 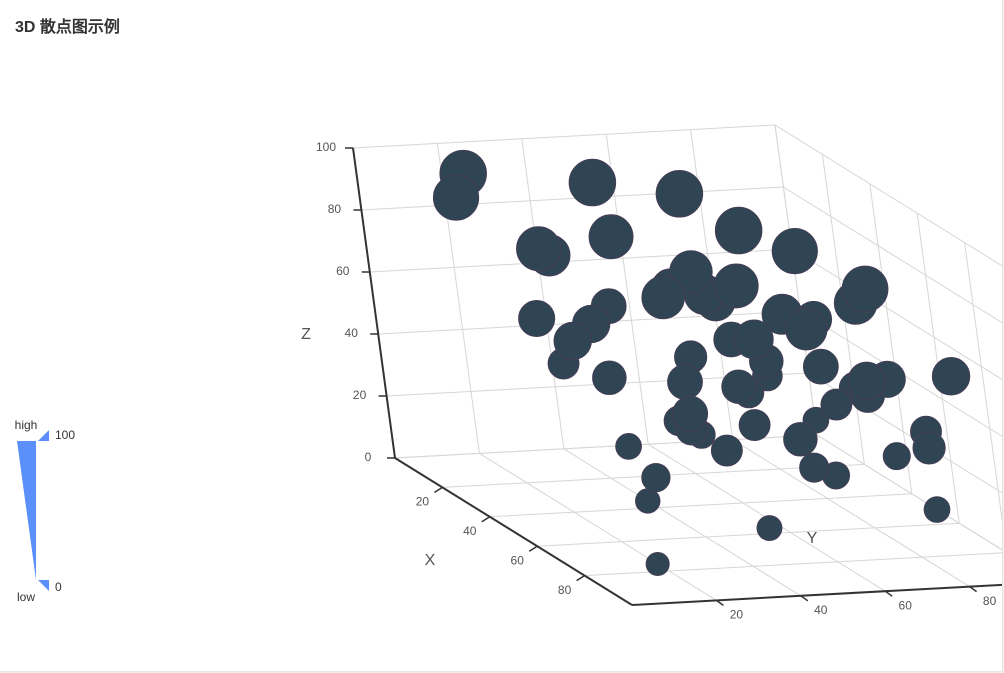 What do you see at coordinates (737, 615) in the screenshot?
I see `y-tick-label: 20` at bounding box center [737, 615].